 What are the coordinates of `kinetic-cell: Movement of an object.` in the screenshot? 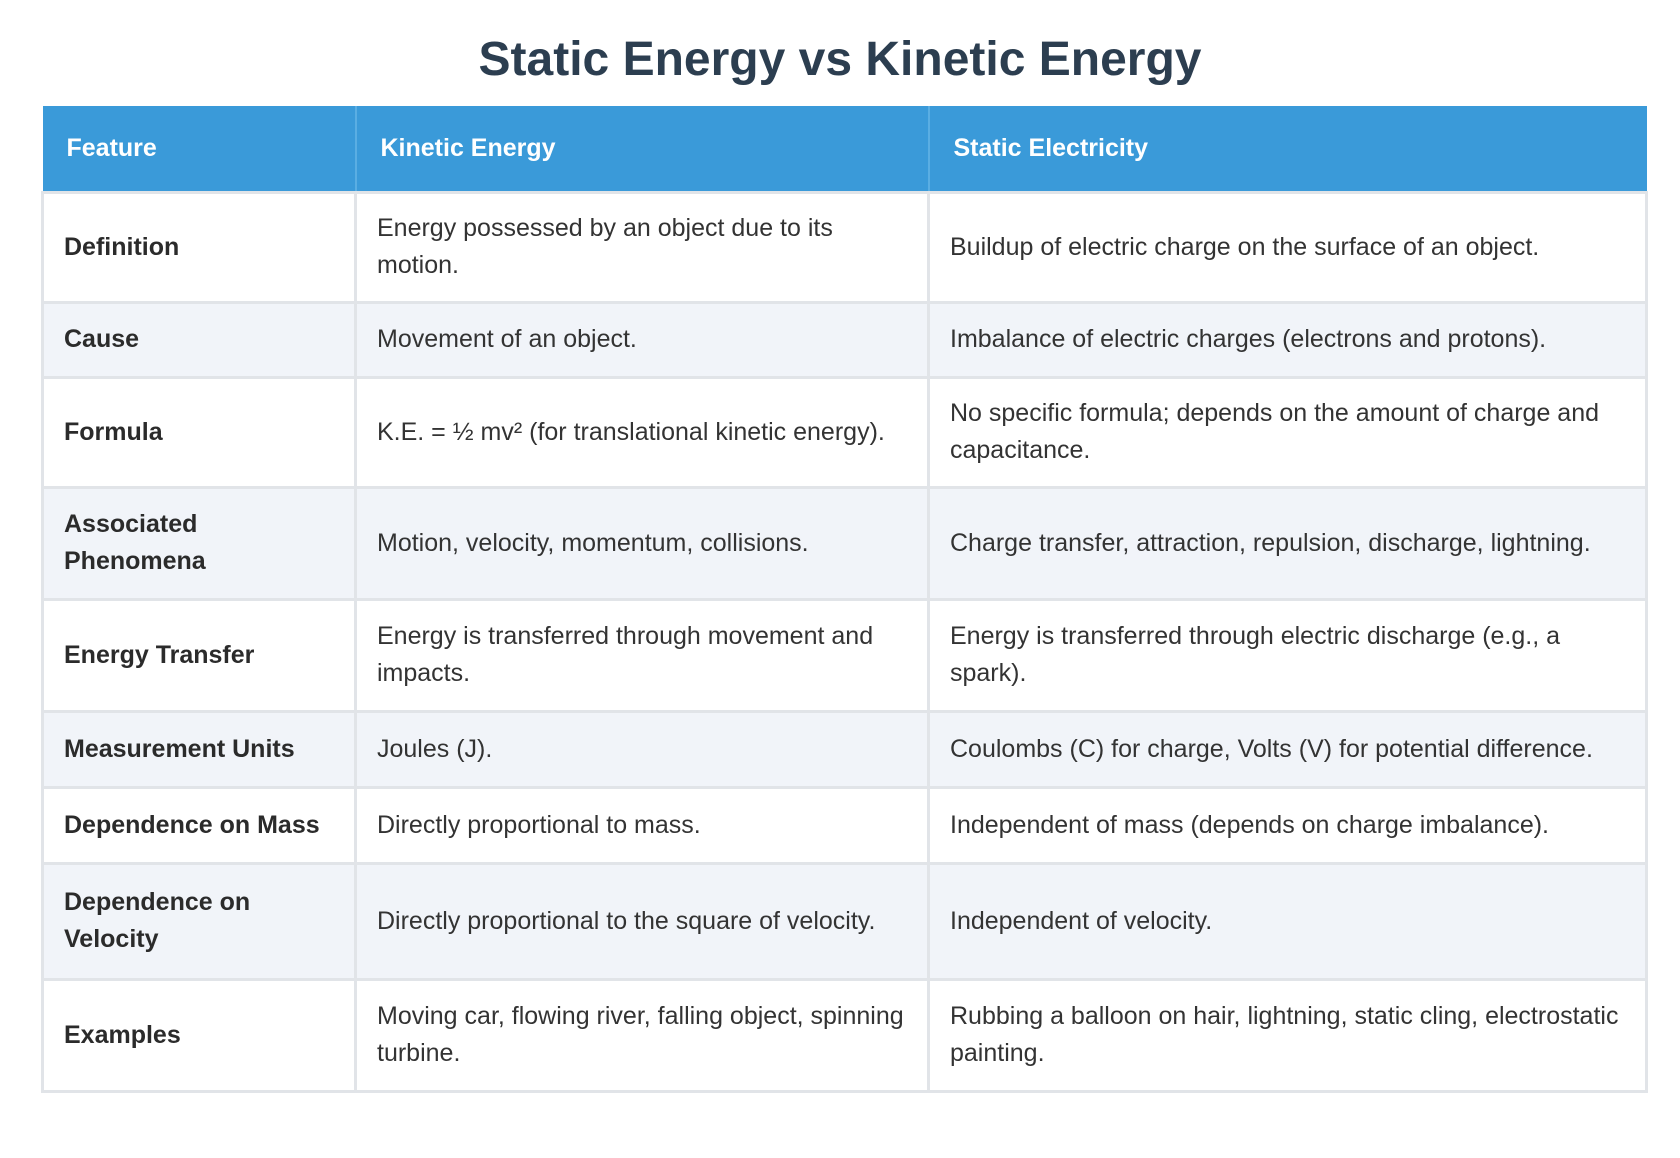 It's located at (642, 339).